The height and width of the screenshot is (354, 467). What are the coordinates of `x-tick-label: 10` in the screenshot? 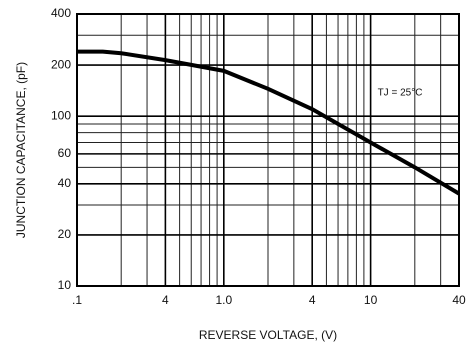 It's located at (371, 300).